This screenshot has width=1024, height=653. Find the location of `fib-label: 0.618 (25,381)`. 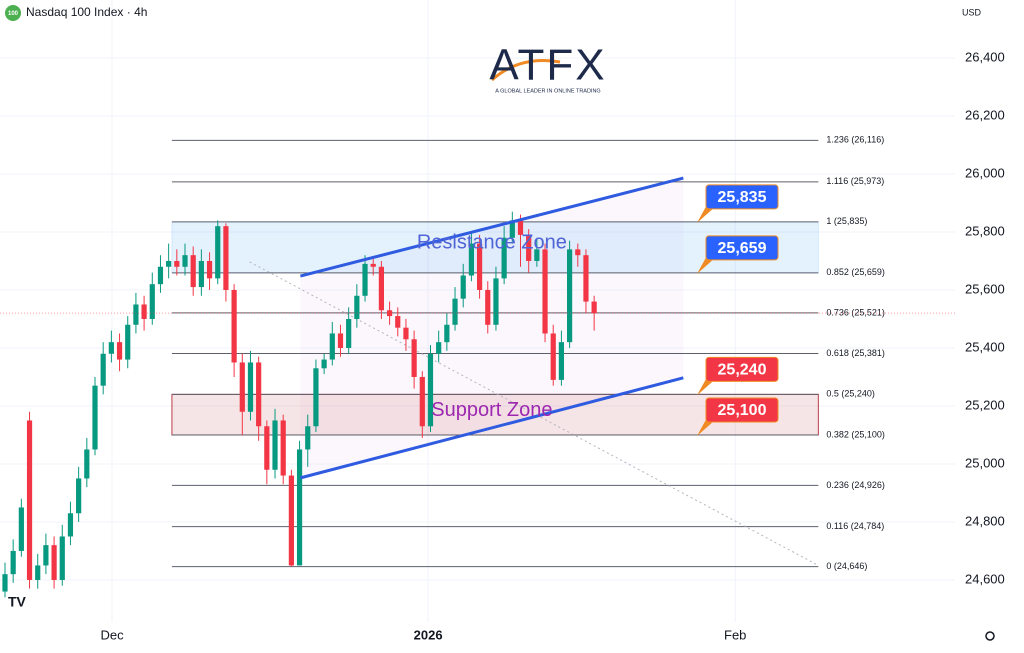

fib-label: 0.618 (25,381) is located at coordinates (855, 353).